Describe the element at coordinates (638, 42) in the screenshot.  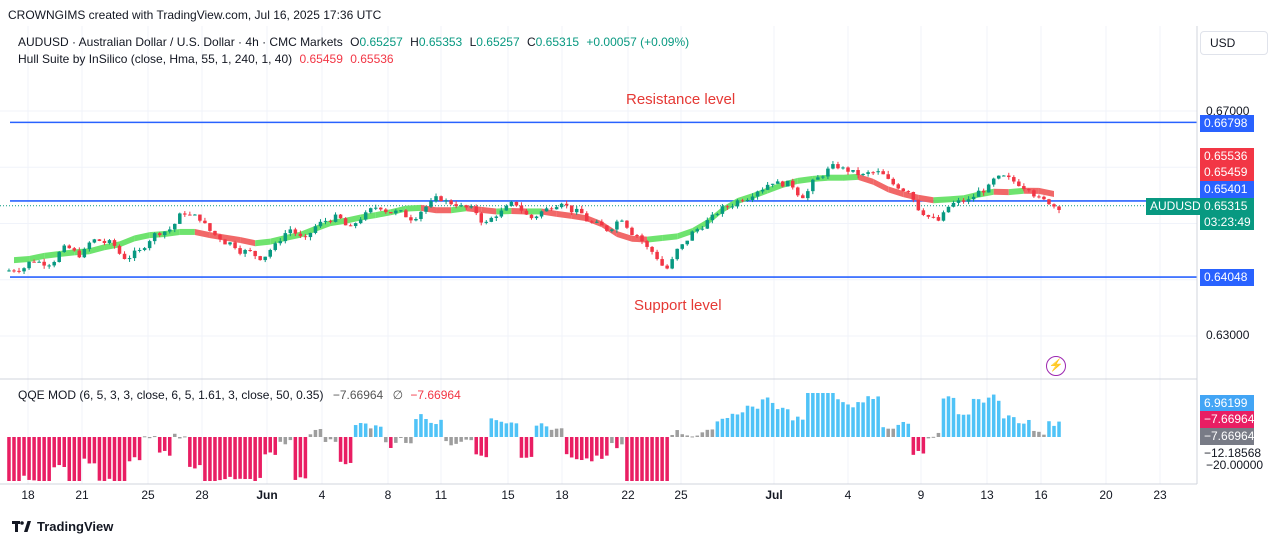
I see `change-value: +0.00057 (+0.09%)` at that location.